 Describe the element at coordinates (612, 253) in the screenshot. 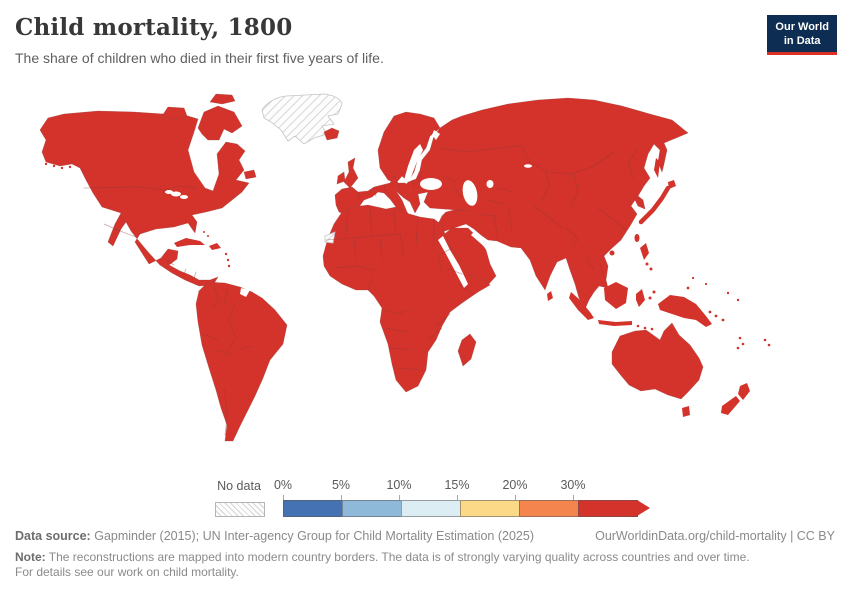

I see `region-hainan` at that location.